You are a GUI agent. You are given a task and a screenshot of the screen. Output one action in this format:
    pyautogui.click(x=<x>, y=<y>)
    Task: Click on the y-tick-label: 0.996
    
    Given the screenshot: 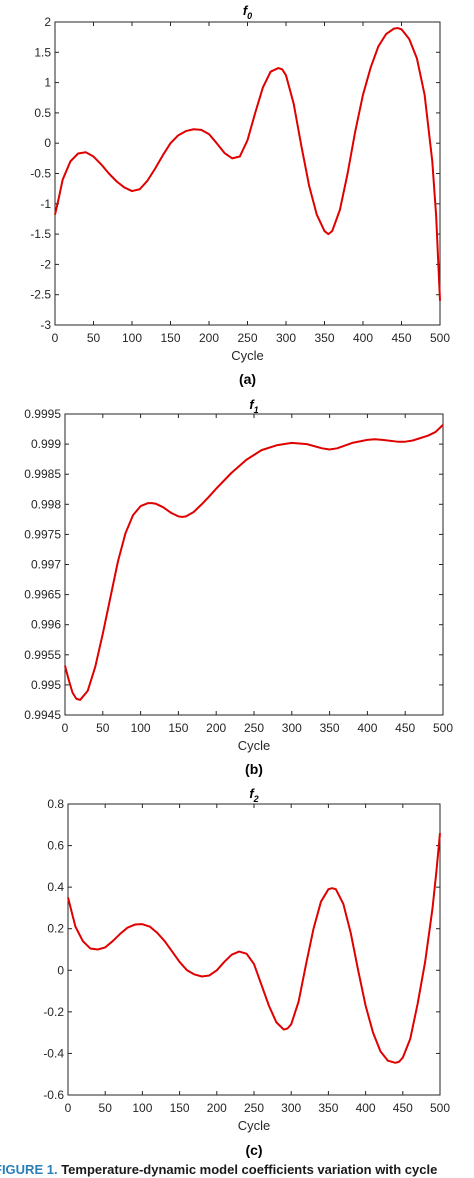 What is the action you would take?
    pyautogui.click(x=46, y=625)
    